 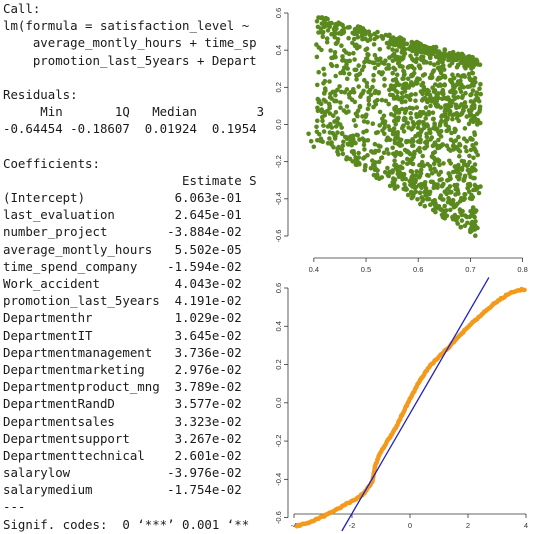 I want to click on console-line: Call:, so click(x=22, y=8).